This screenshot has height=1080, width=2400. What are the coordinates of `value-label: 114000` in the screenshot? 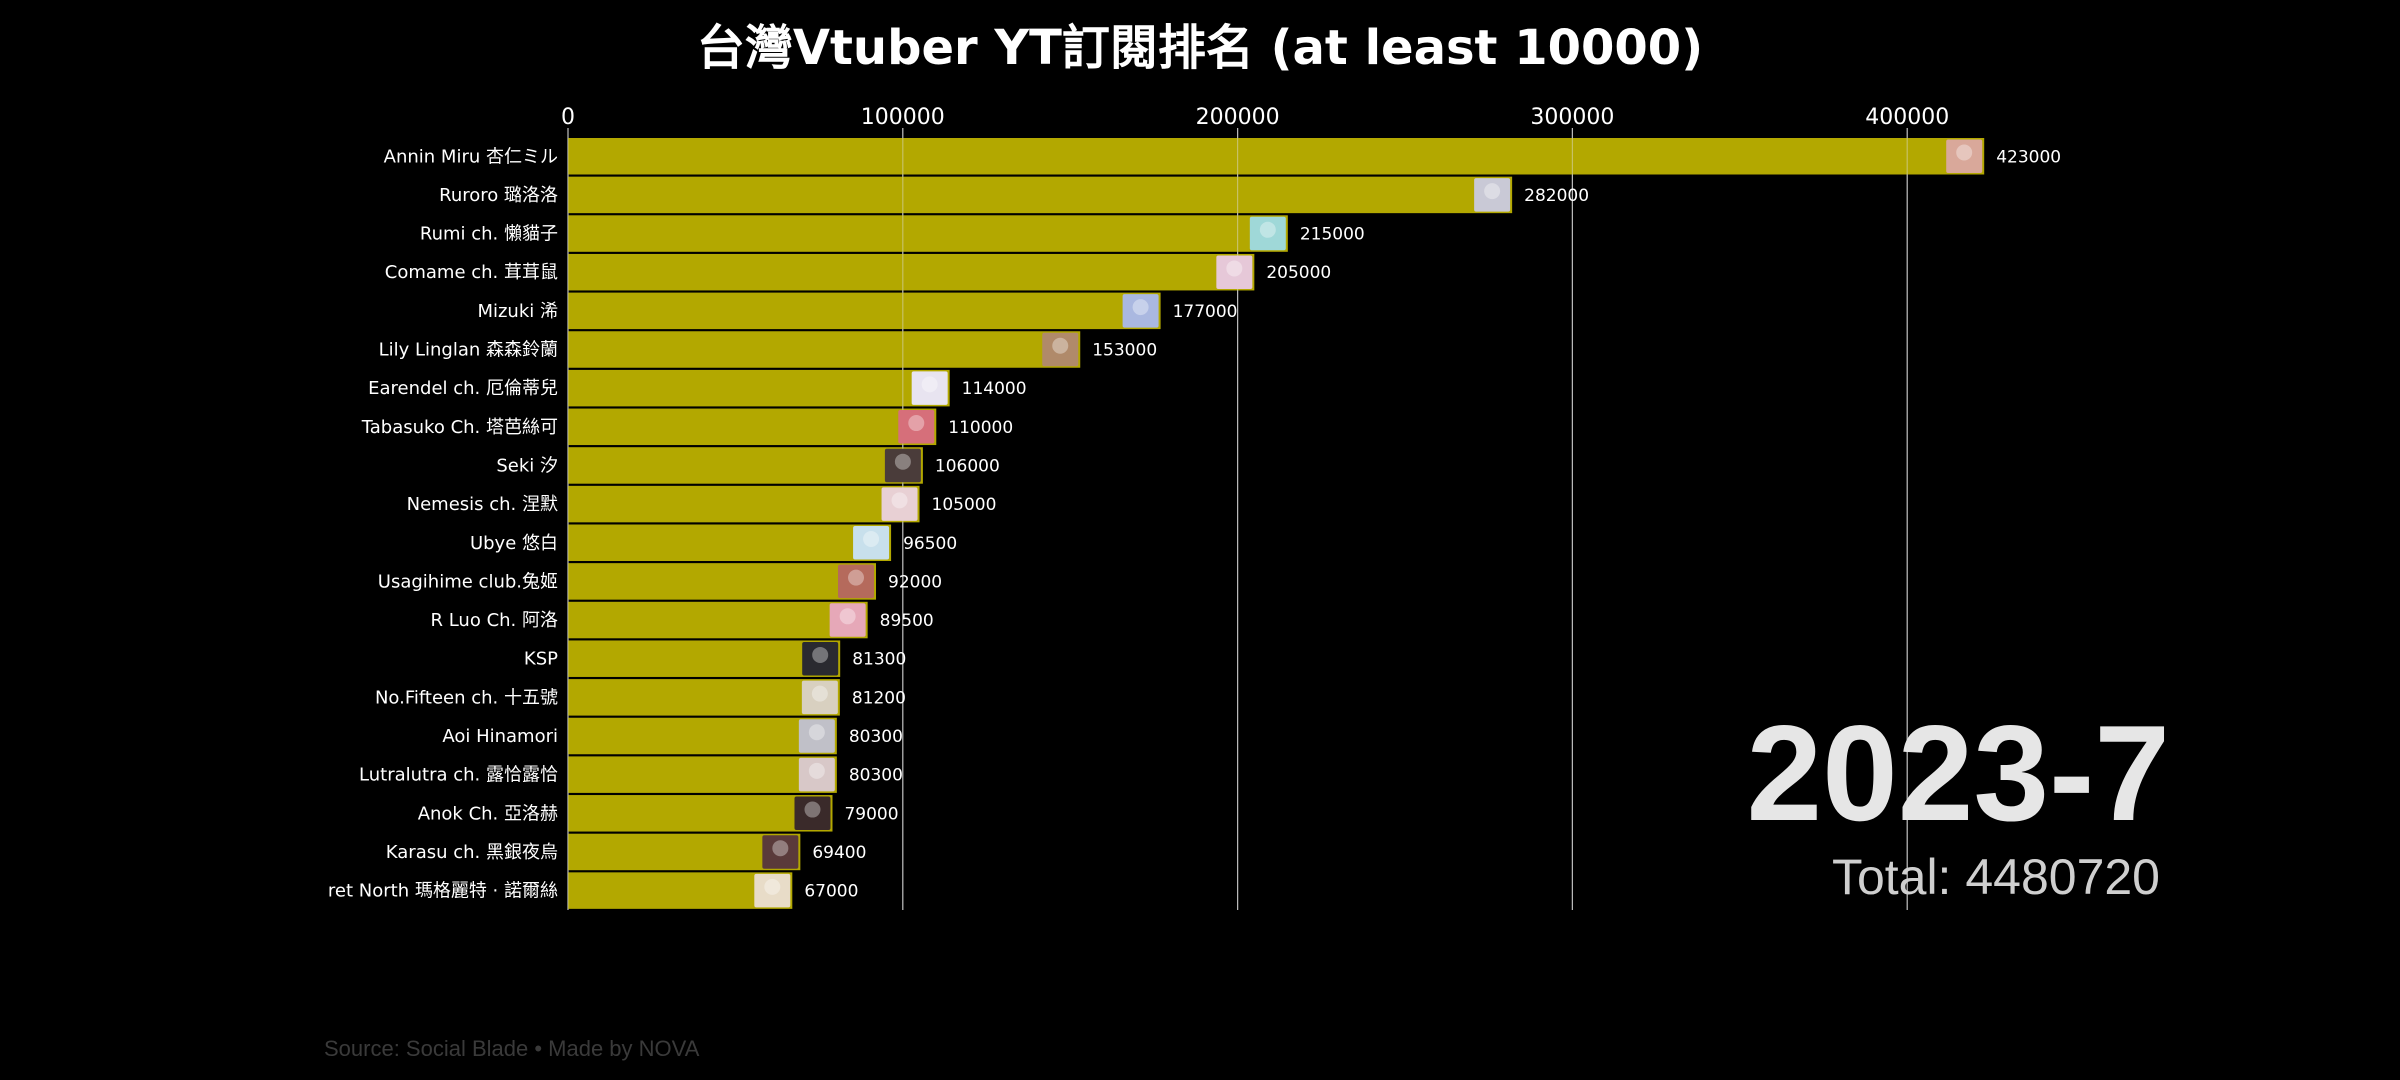 It's located at (994, 389).